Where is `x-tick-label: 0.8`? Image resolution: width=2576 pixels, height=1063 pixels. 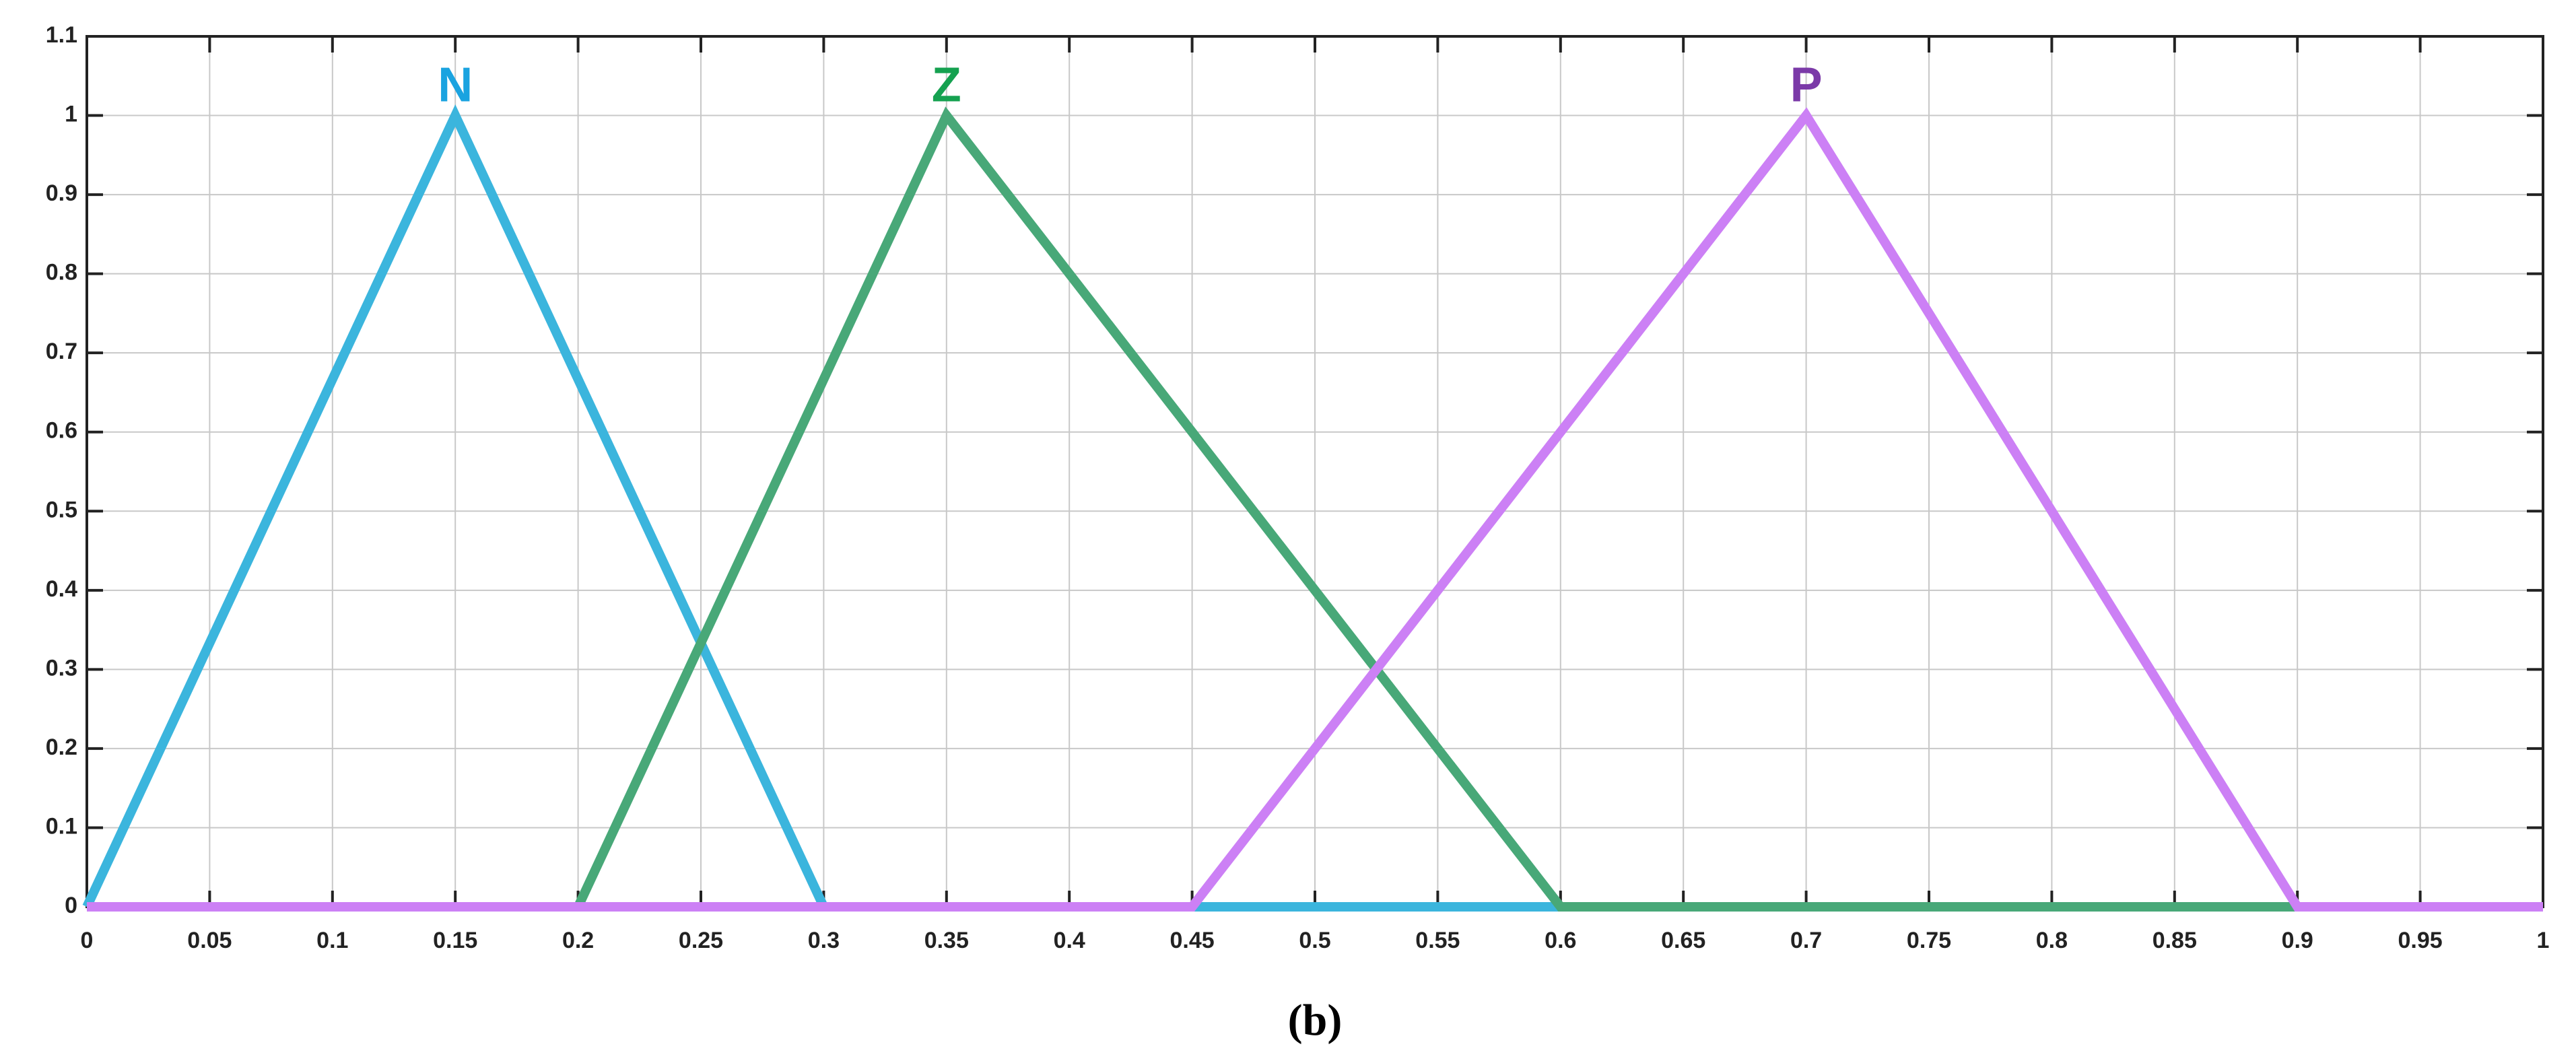 x-tick-label: 0.8 is located at coordinates (2052, 940).